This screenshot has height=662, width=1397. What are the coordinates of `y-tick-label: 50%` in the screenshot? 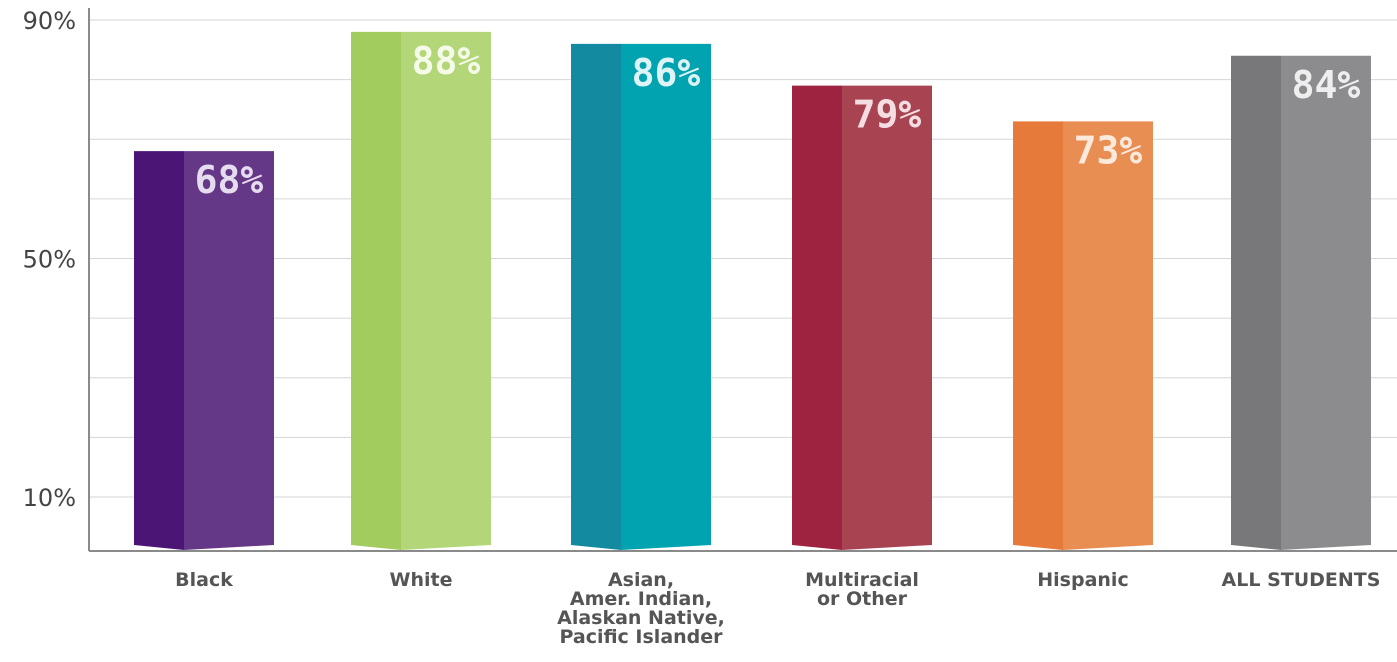 It's located at (49, 260).